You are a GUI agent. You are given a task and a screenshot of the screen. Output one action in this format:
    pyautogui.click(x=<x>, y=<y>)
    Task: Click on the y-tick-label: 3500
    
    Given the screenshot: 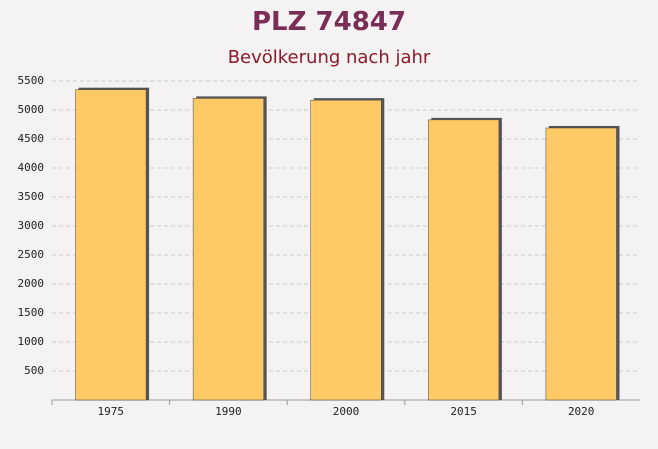 What is the action you would take?
    pyautogui.click(x=31, y=196)
    